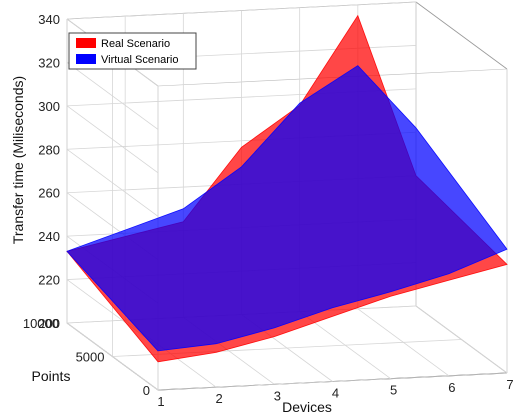  I want to click on z-tick-label: 200, so click(49, 323).